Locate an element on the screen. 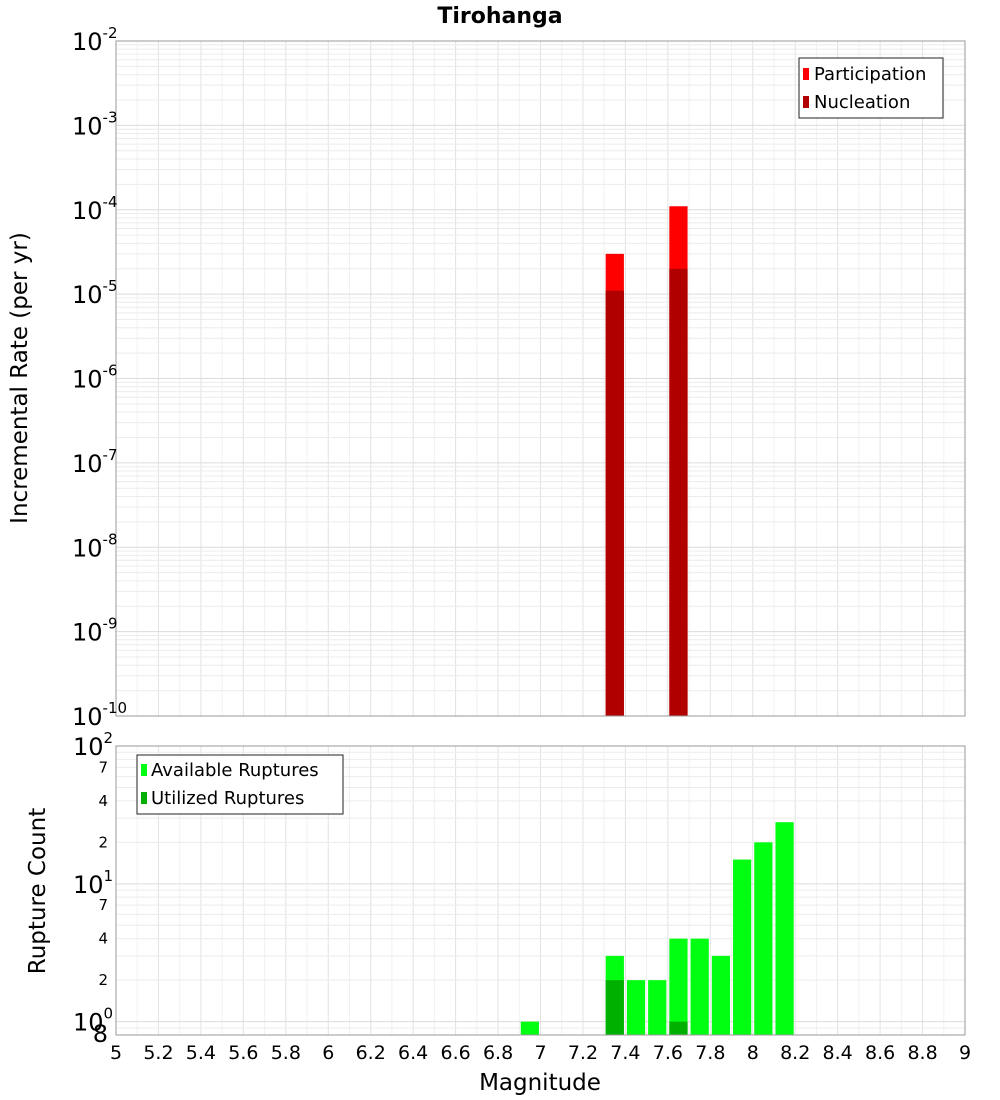 Image resolution: width=1000 pixels, height=1100 pixels. y-tick-label: 10² is located at coordinates (93, 745).